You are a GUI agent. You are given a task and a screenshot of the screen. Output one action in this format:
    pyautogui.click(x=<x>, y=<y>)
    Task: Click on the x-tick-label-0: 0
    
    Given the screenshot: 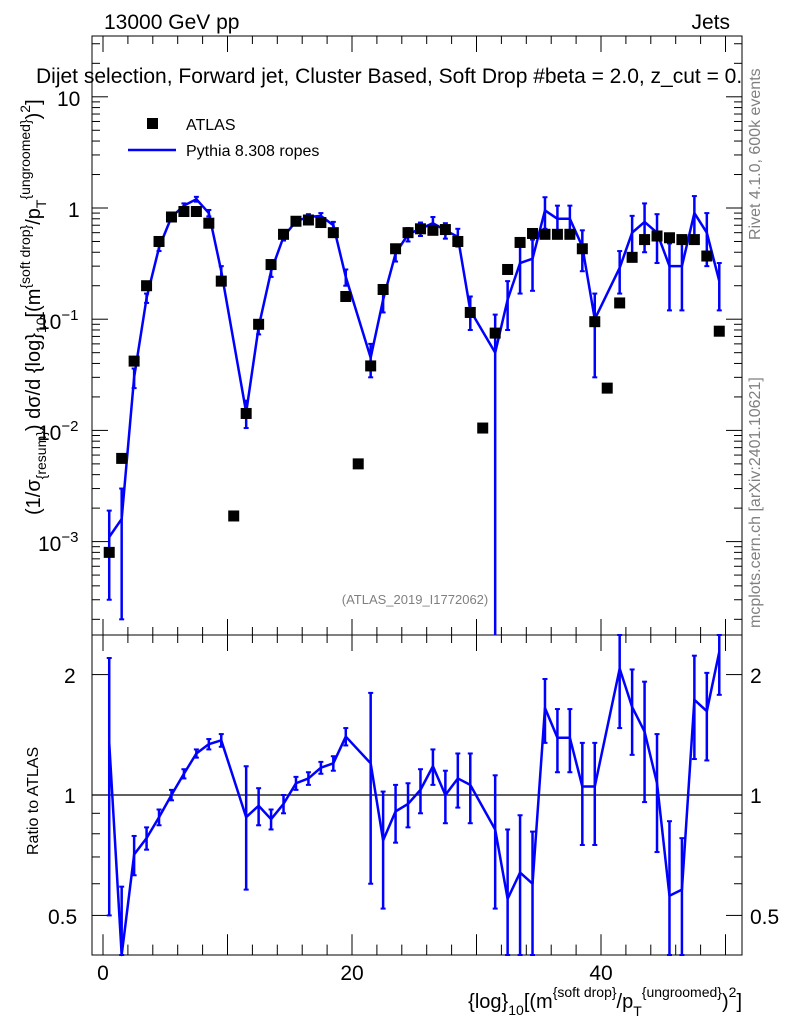 What is the action you would take?
    pyautogui.click(x=103, y=973)
    